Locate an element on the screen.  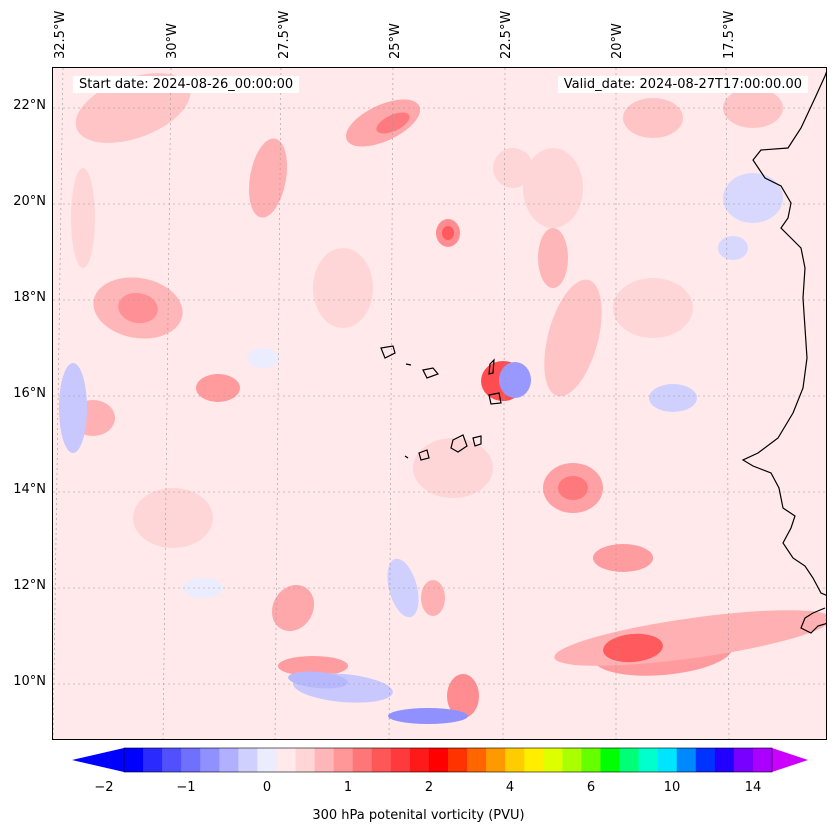
colorbar-cells is located at coordinates (448, 760).